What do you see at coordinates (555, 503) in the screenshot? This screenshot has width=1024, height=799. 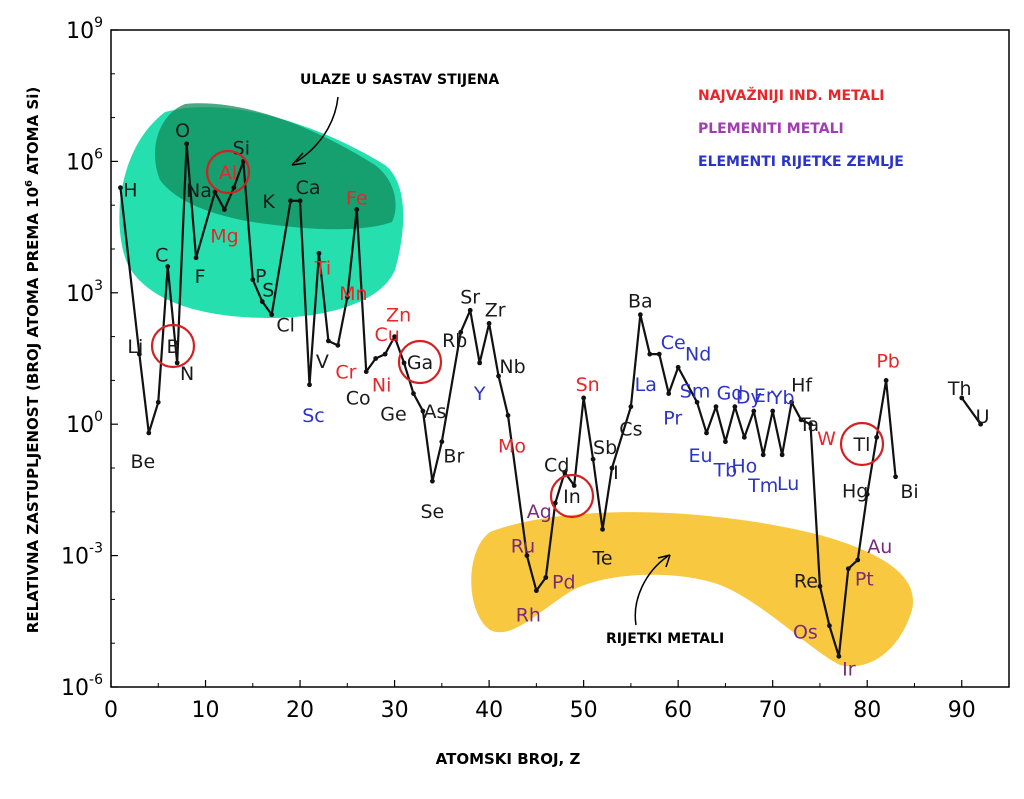 I see `data-point-ag` at bounding box center [555, 503].